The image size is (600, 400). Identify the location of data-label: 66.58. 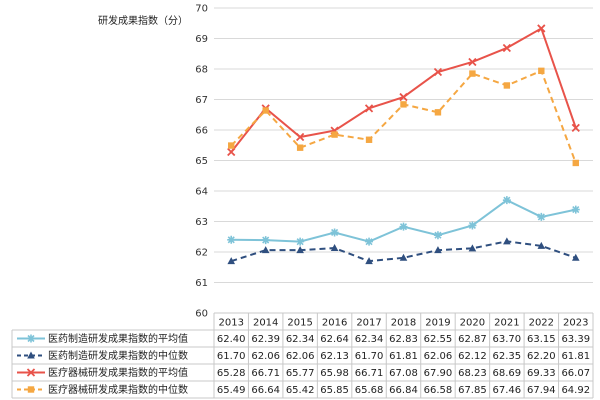
(438, 390).